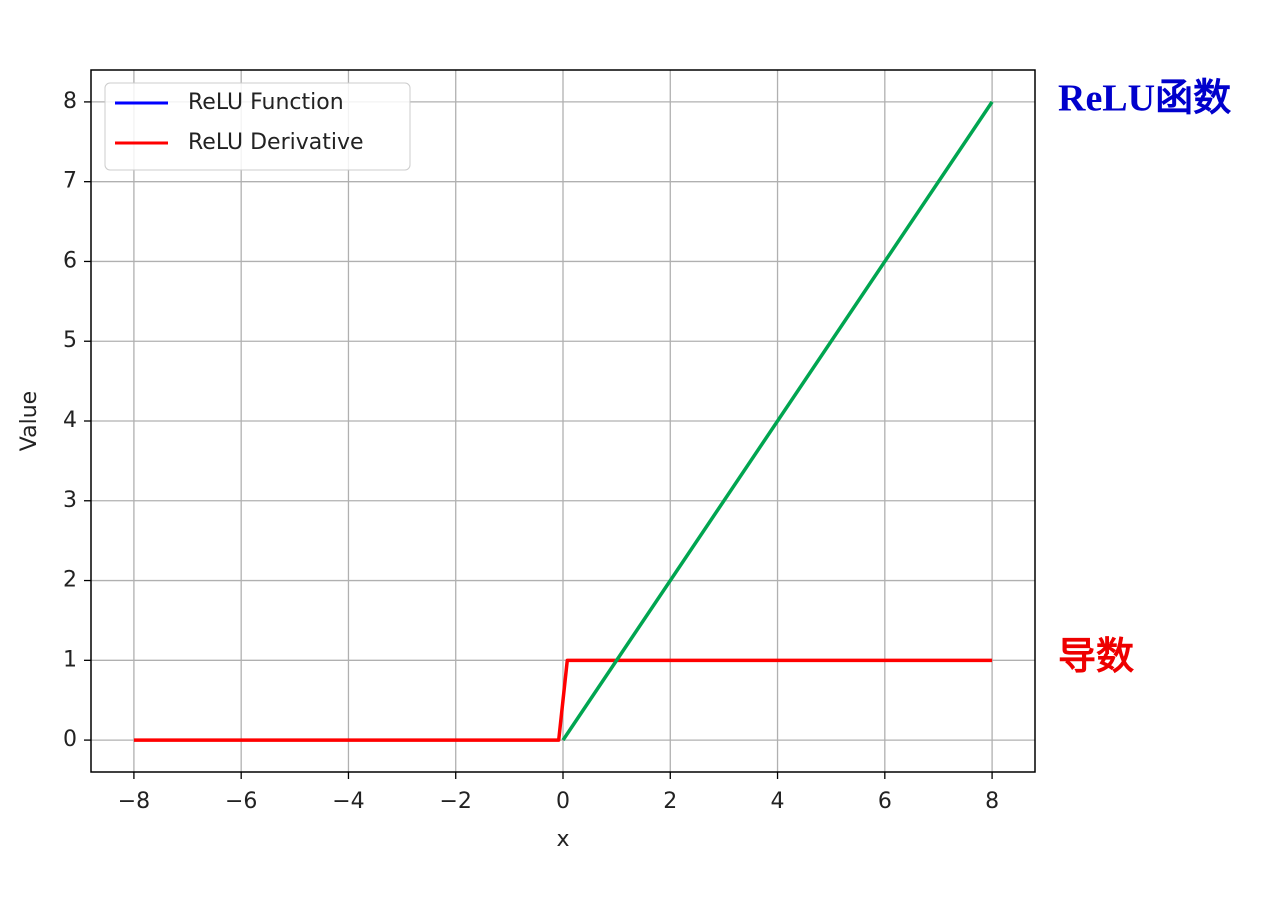 Image resolution: width=1276 pixels, height=900 pixels. Describe the element at coordinates (563, 801) in the screenshot. I see `x-tick-label: 0` at that location.